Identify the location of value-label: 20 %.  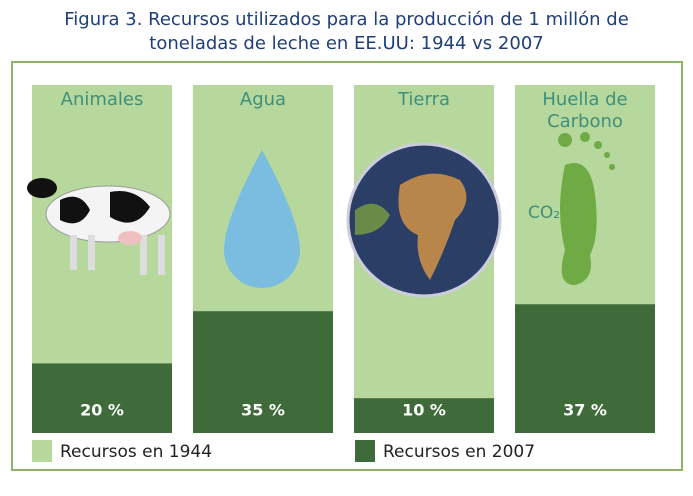
(102, 410).